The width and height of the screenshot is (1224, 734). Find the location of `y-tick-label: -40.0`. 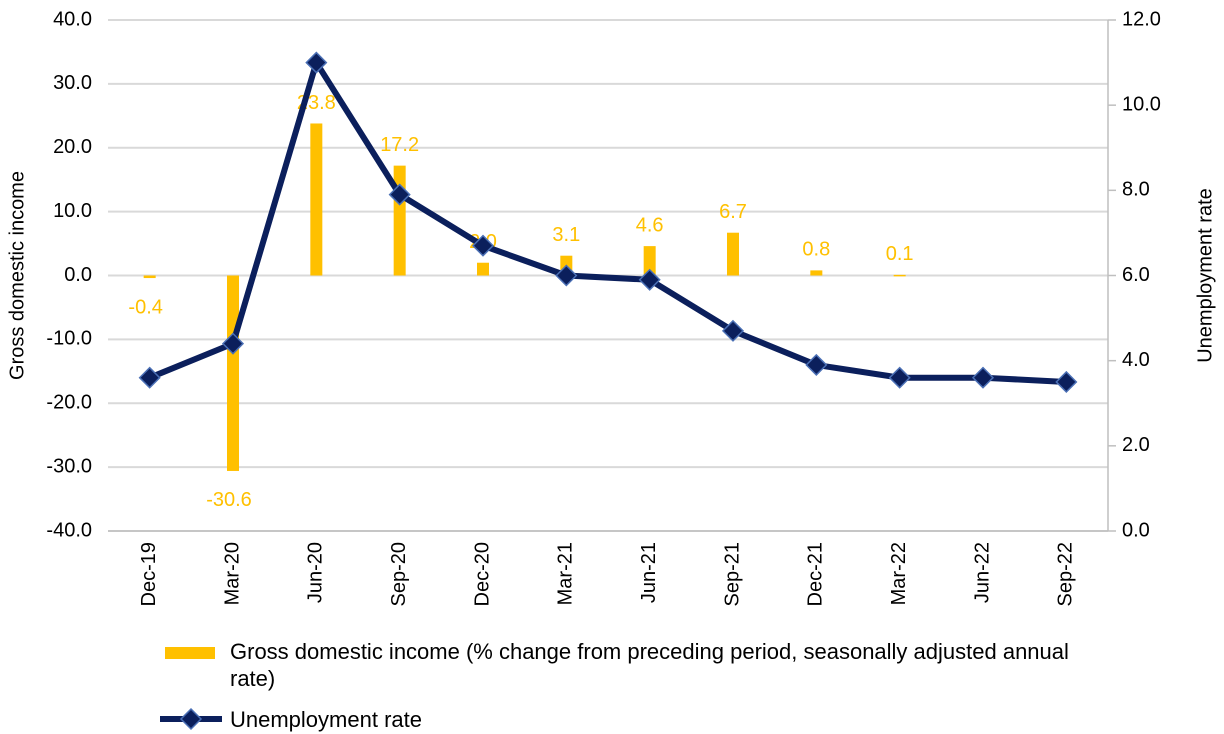

y-tick-label: -40.0 is located at coordinates (69, 530).